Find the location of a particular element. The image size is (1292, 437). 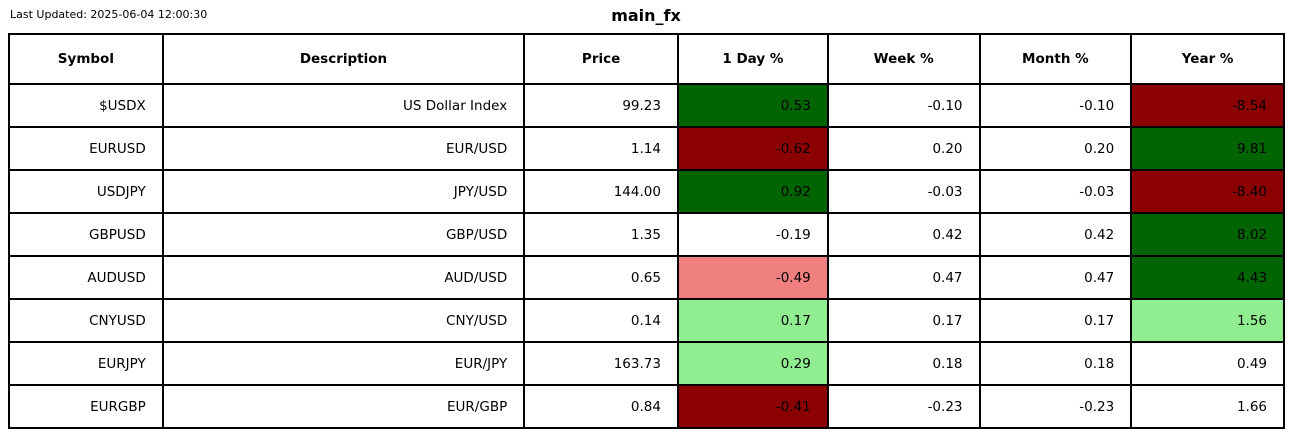

month-pct-cell: -0.03 is located at coordinates (1055, 191).